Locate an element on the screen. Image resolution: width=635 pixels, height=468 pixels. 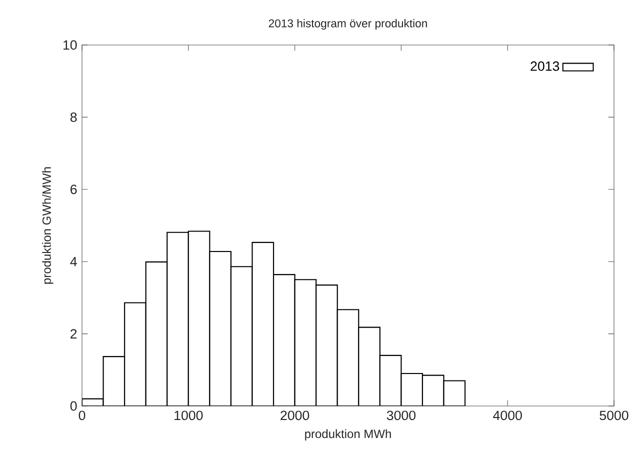
x-axis-title: produktion MWh is located at coordinates (348, 434).